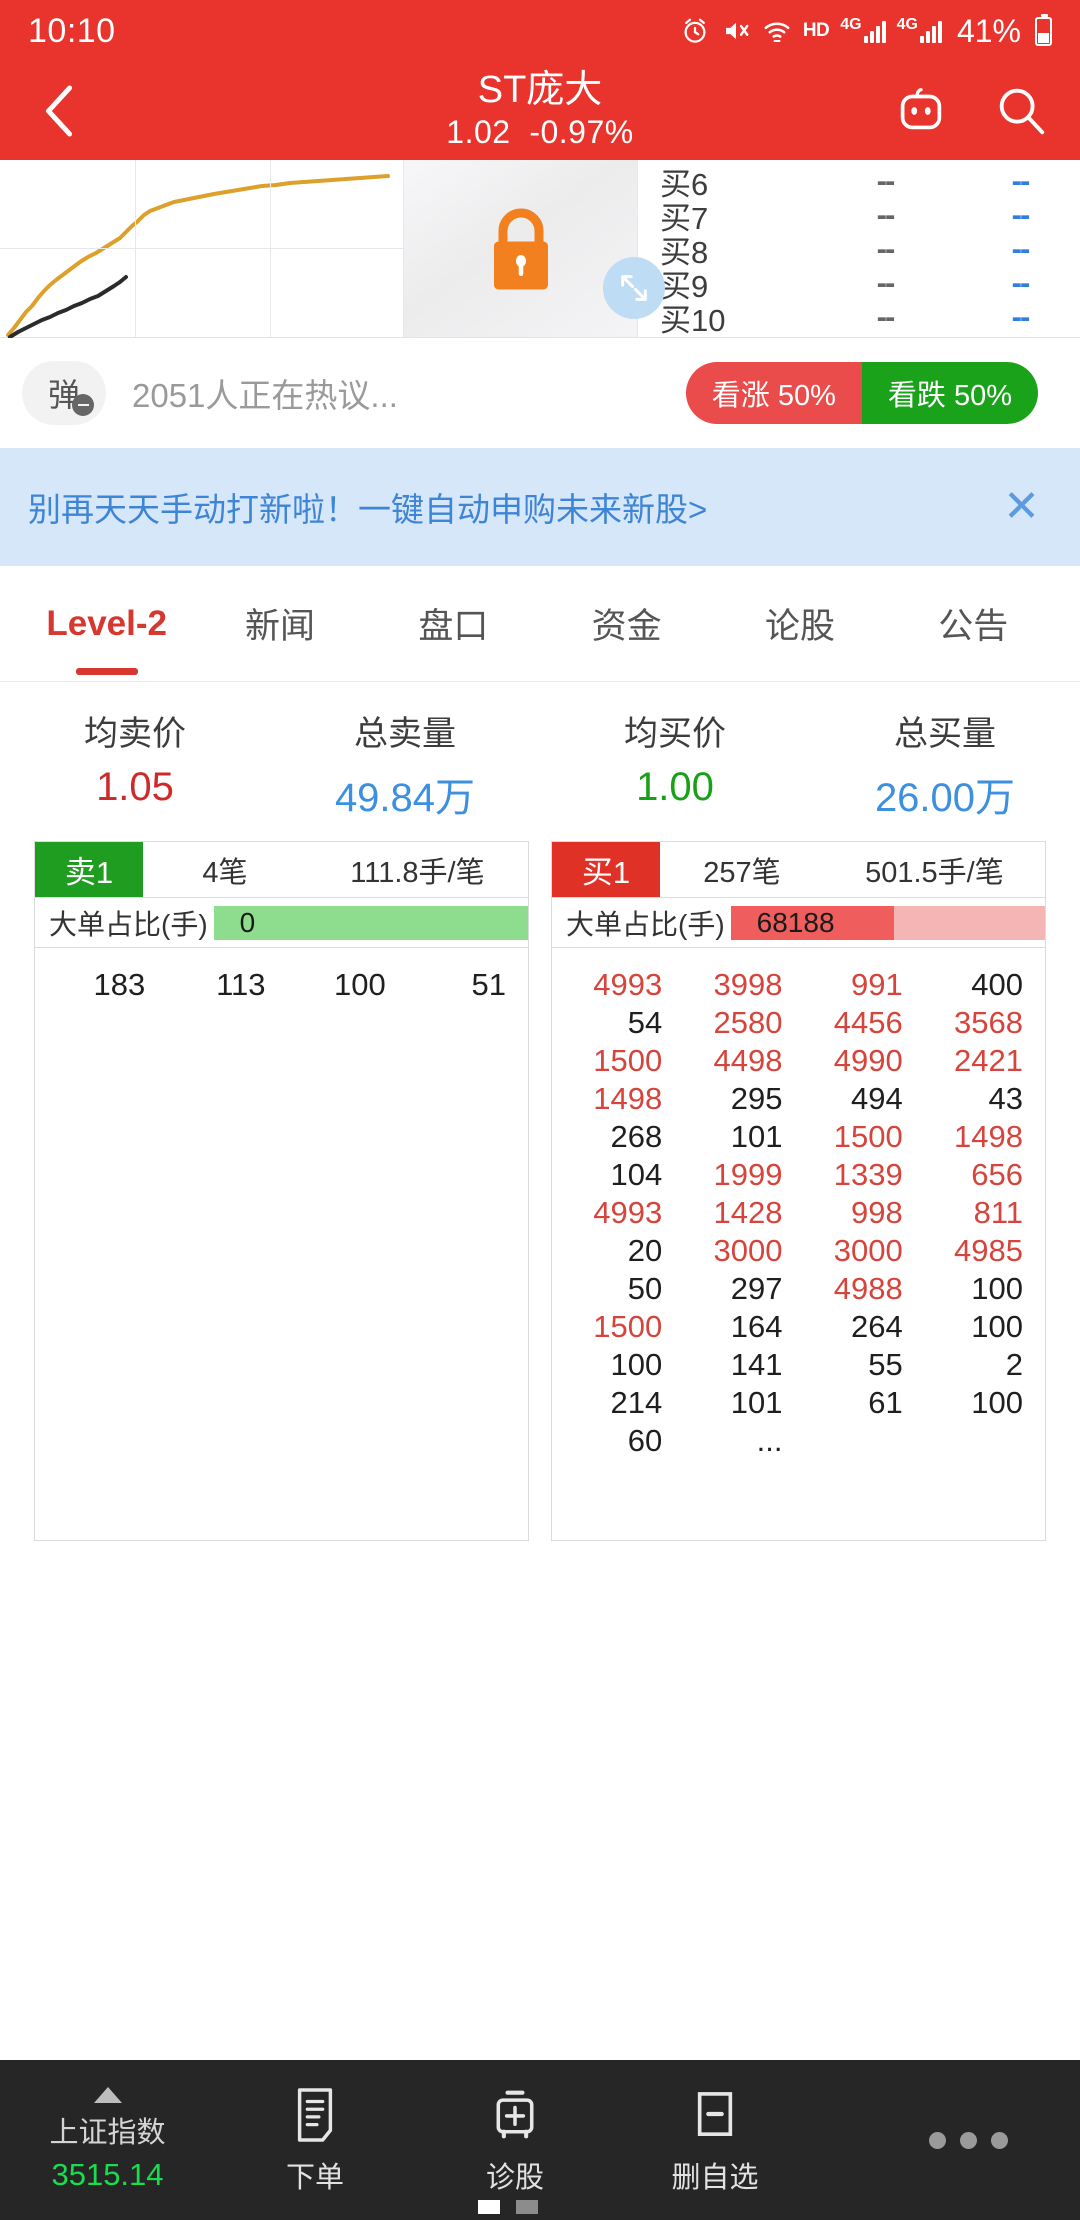 The height and width of the screenshot is (2220, 1080). I want to click on page-indicator, so click(508, 2207).